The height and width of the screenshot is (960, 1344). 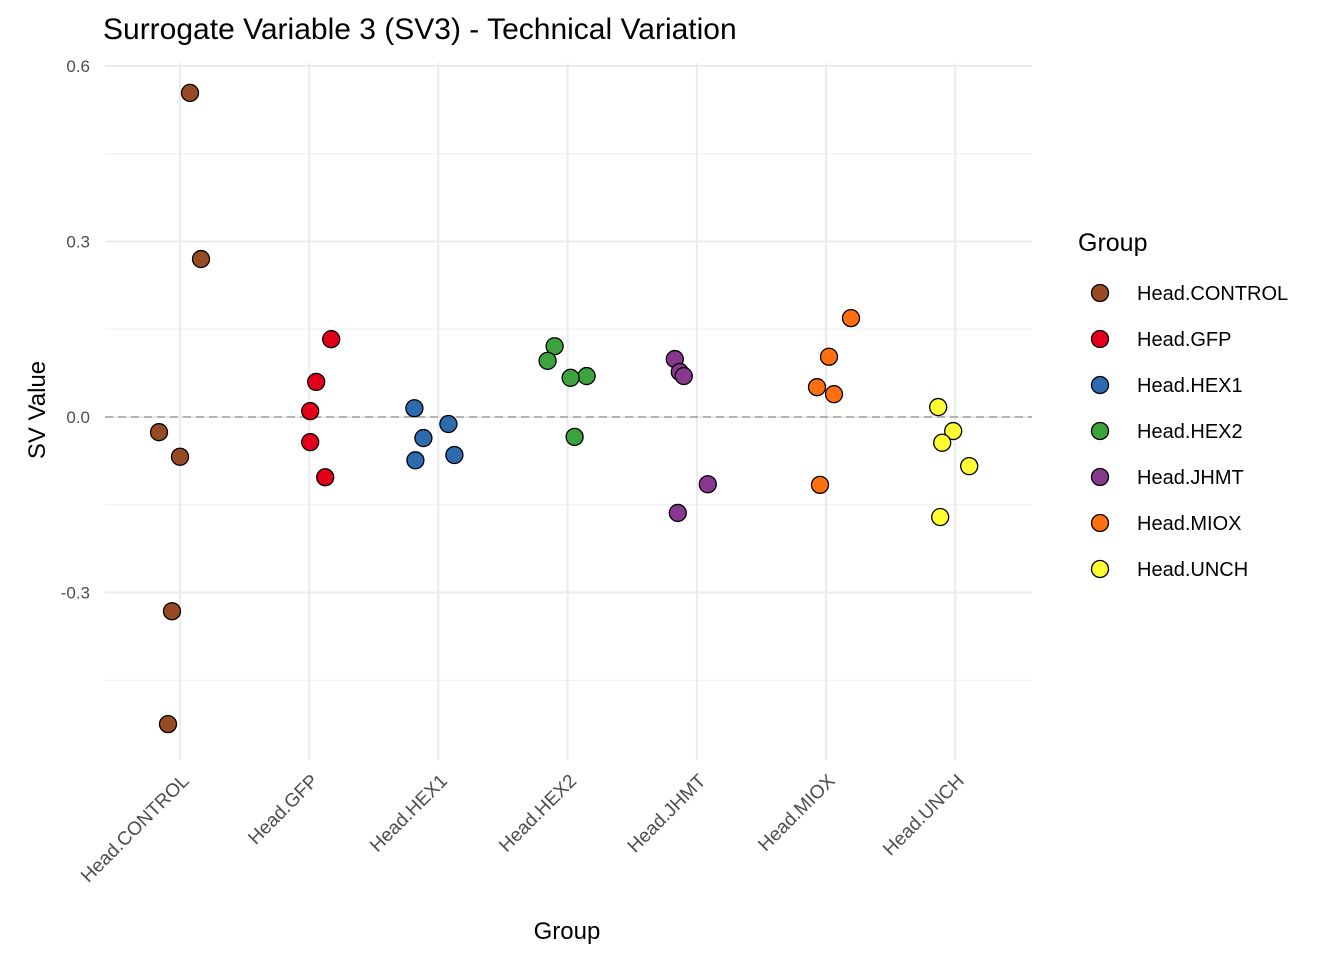 I want to click on y-tick-label: 0.6, so click(x=78, y=66).